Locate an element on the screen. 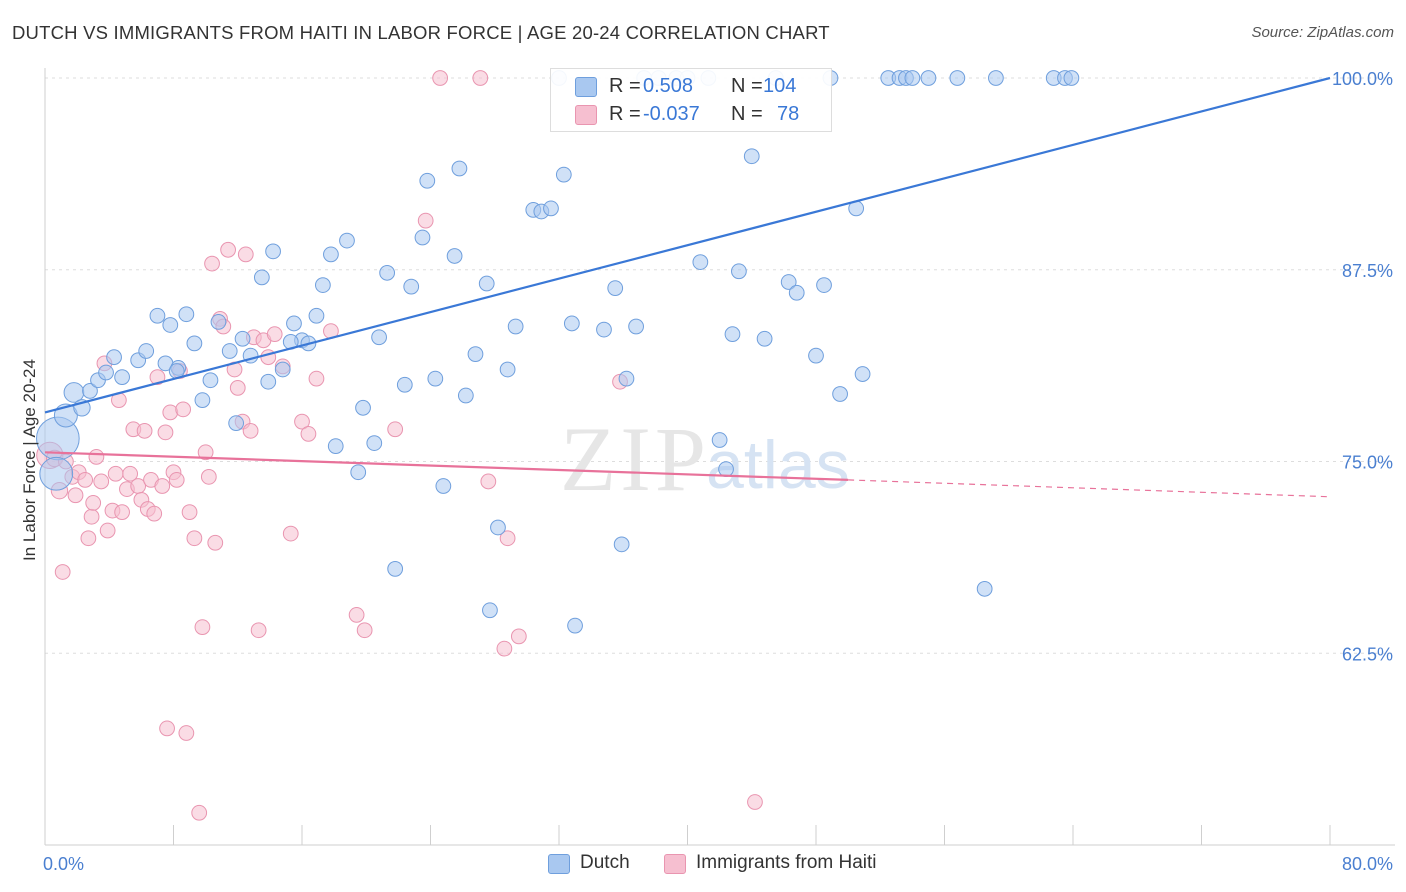  y-axis-label: In Labor Force | Age 20-24 is located at coordinates (29, 460).